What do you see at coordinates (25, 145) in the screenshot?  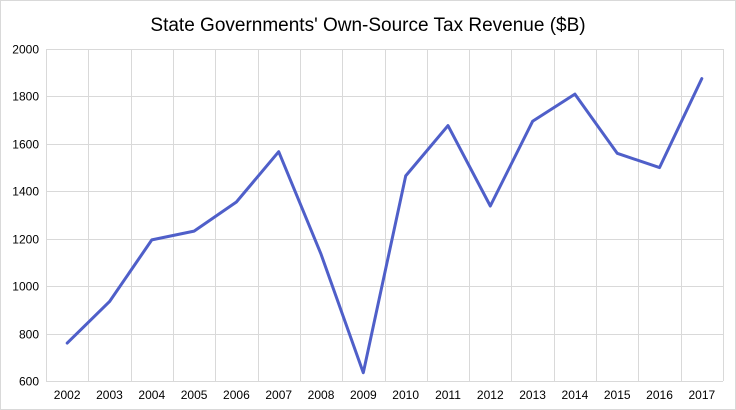 I see `y-tick-label: 1600` at bounding box center [25, 145].